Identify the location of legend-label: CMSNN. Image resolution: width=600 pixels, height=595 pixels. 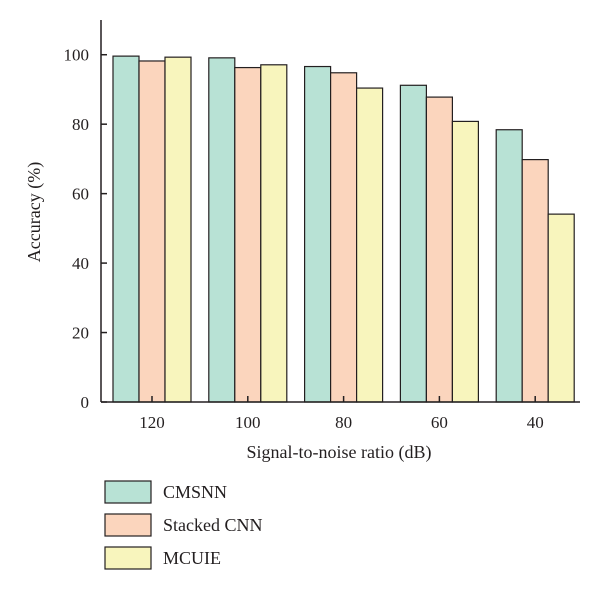
(195, 492).